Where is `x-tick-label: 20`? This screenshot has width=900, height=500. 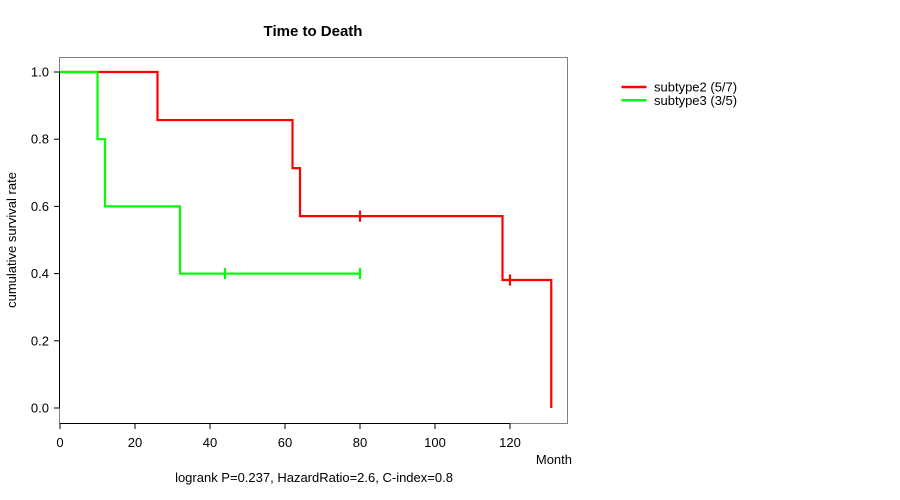 x-tick-label: 20 is located at coordinates (135, 442).